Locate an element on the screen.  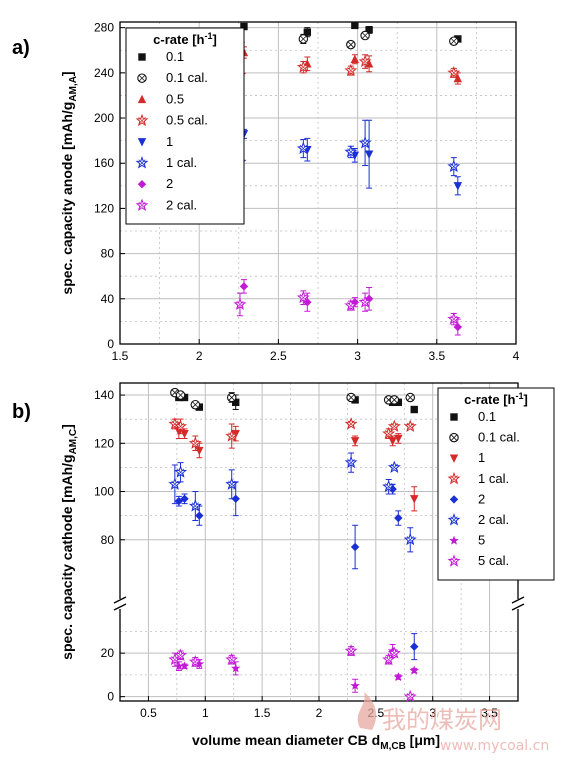
panel-a-point-s3-p1 is located at coordinates (303, 66).